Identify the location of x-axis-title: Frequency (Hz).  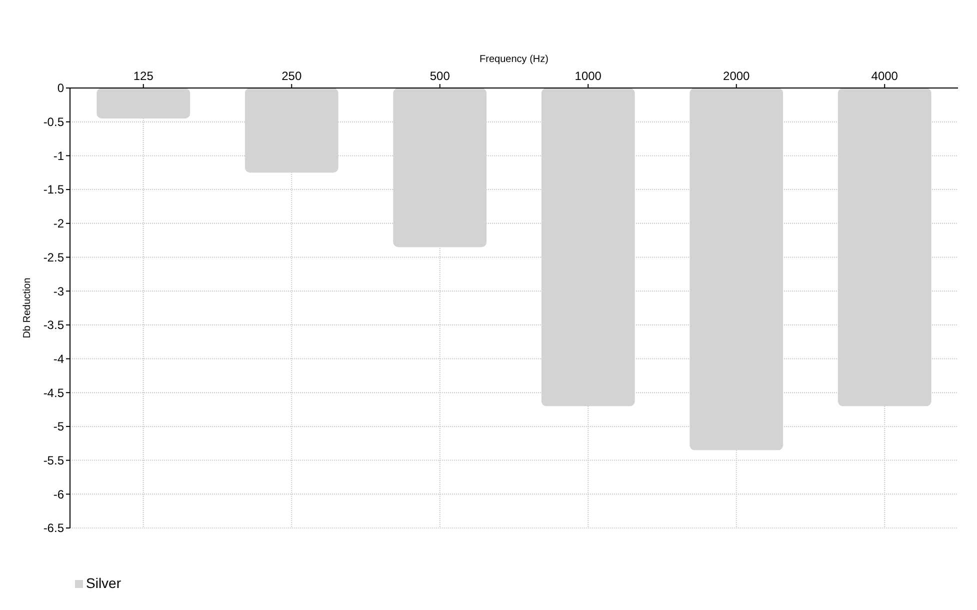
(514, 59).